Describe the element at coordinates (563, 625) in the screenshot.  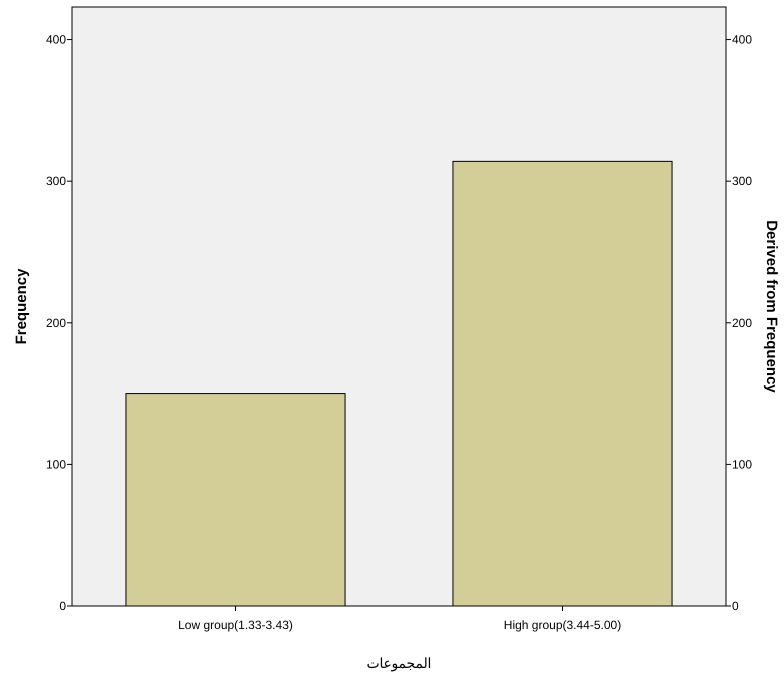
I see `x-tick-label: High group(3.44-5.00)` at that location.